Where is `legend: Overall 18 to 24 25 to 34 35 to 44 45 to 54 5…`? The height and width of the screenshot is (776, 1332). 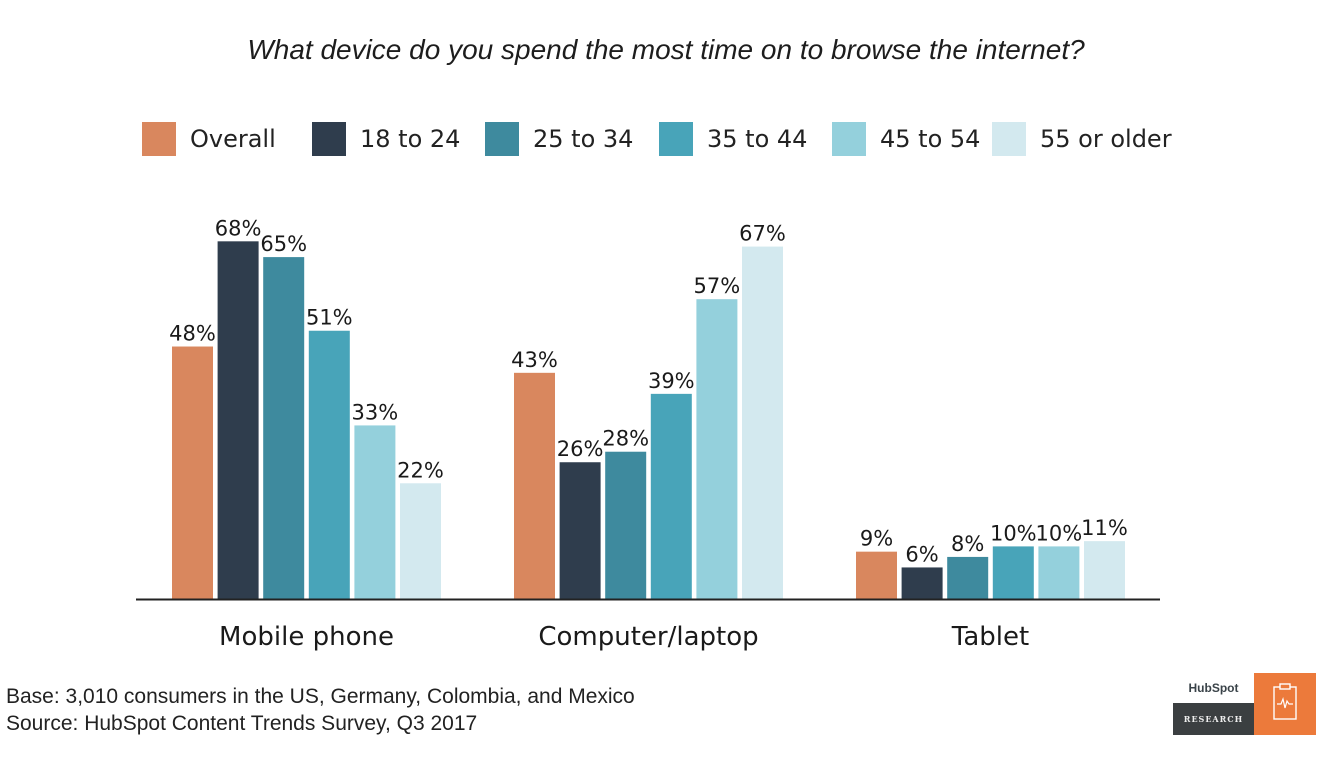
legend: Overall 18 to 24 25 to 34 35 to 44 45 to 54 5… is located at coordinates (666, 140).